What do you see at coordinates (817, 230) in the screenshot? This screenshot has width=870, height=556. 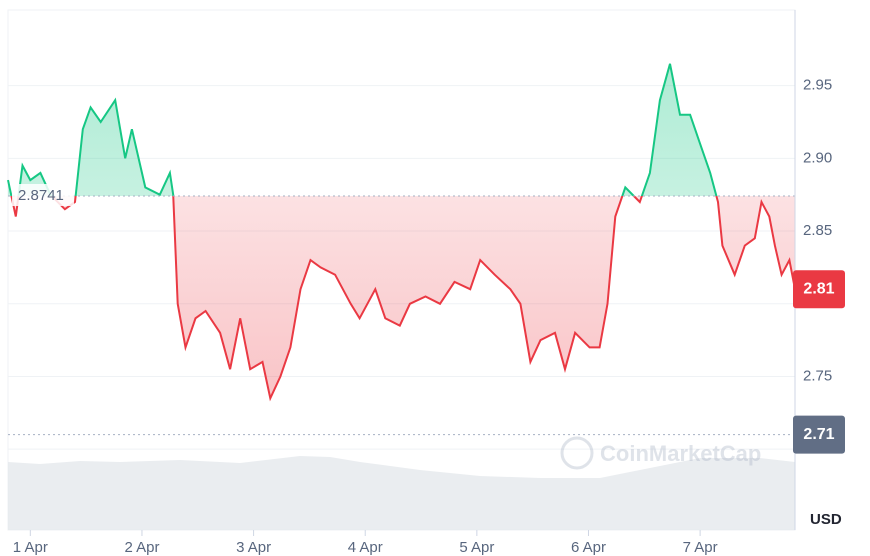 I see `y-tick-label: 2.85` at bounding box center [817, 230].